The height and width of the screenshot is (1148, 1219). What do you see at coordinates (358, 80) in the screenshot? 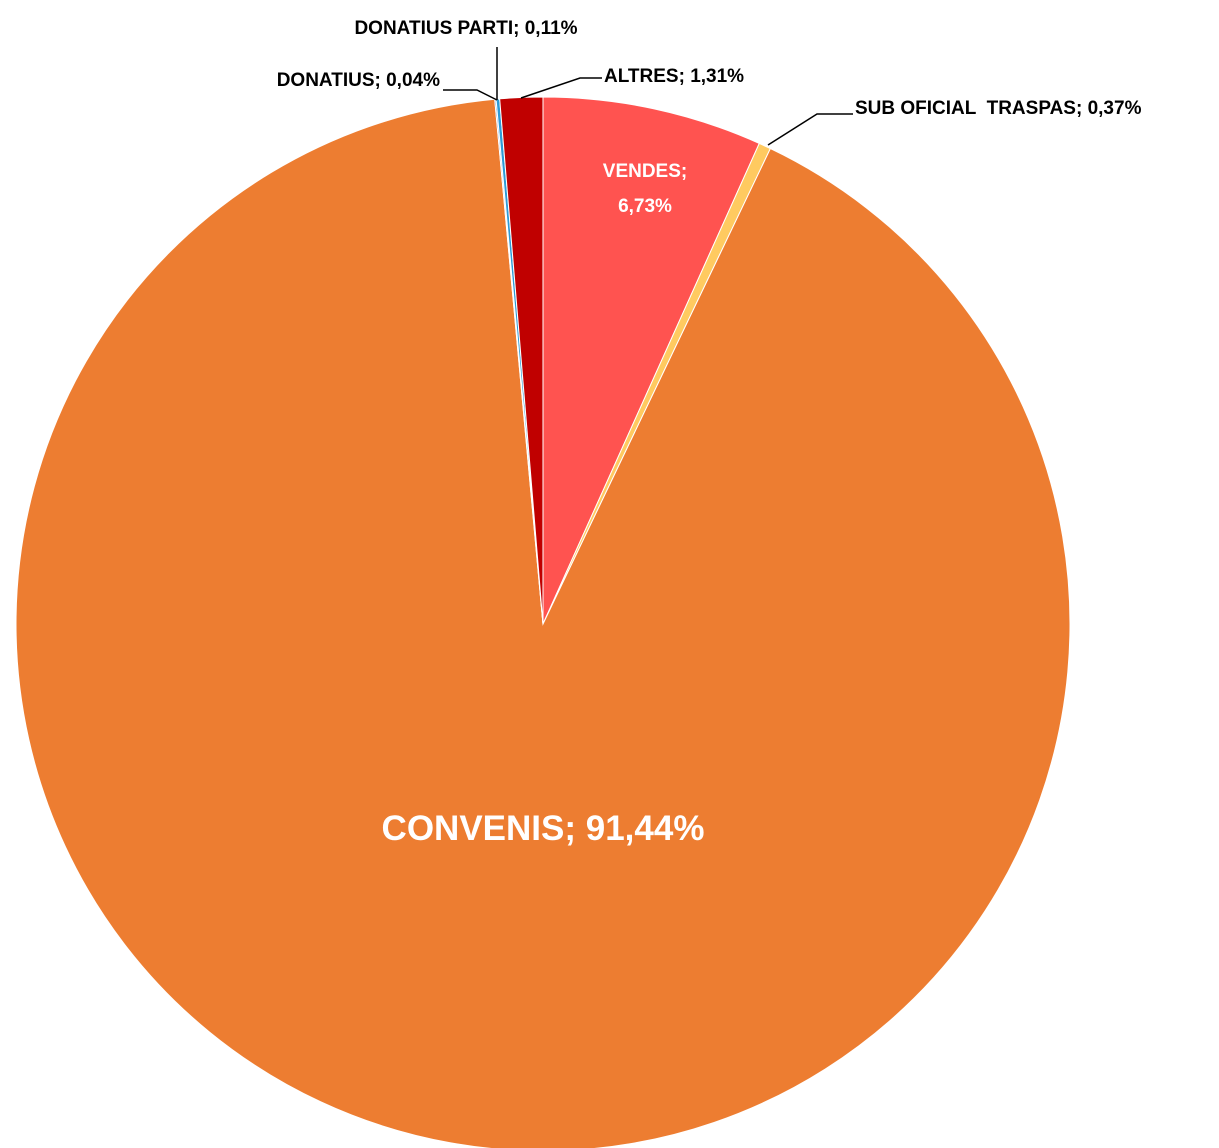
I see `data-label-donatius: DONATIUS; 0,04%` at bounding box center [358, 80].